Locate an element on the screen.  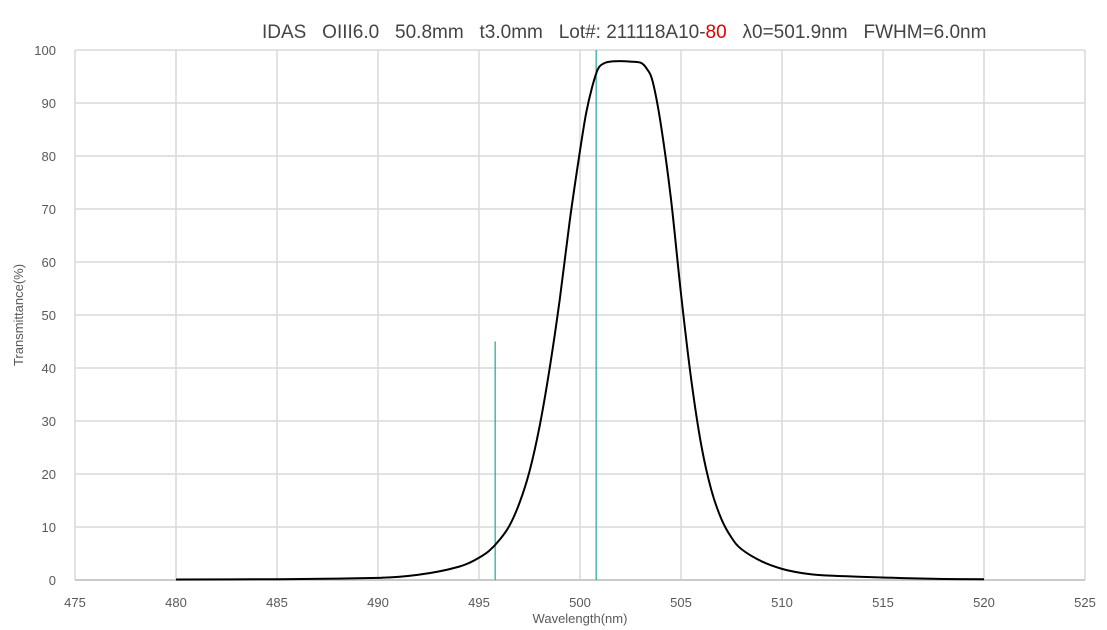
x-tick-label: 500 is located at coordinates (580, 602).